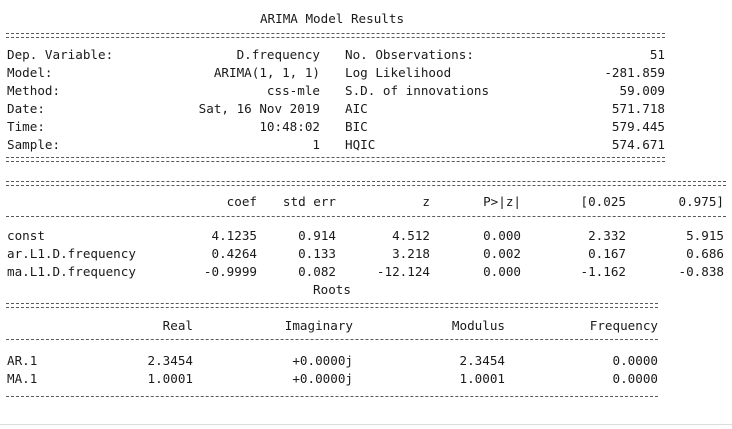  Describe the element at coordinates (177, 325) in the screenshot. I see `roots-column-header: Real` at that location.